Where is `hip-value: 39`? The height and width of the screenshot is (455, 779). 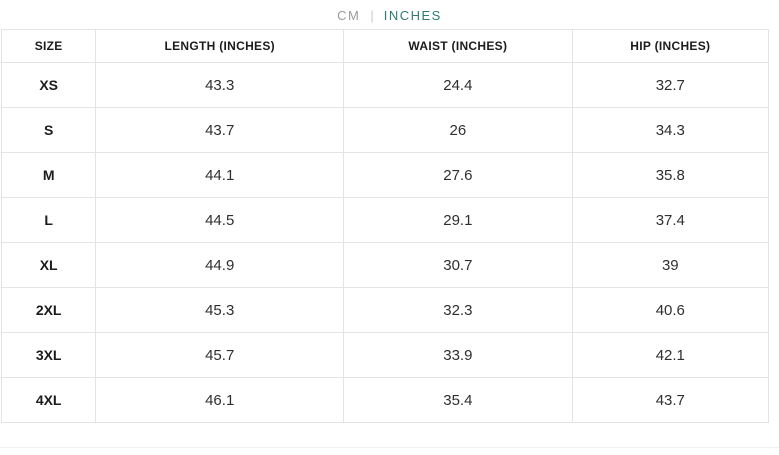
hip-value: 39 is located at coordinates (670, 265).